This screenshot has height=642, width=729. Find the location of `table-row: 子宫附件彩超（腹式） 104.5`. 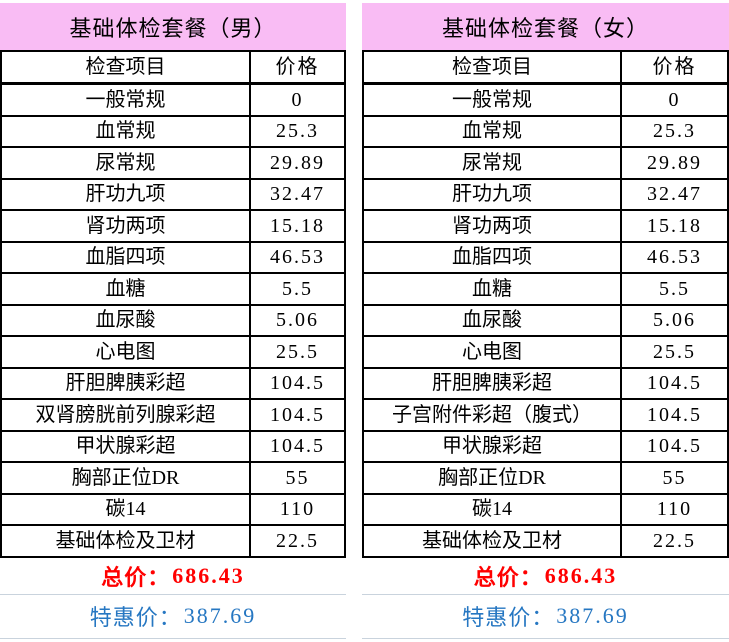

table-row: 子宫附件彩超（腹式） 104.5 is located at coordinates (545, 416).